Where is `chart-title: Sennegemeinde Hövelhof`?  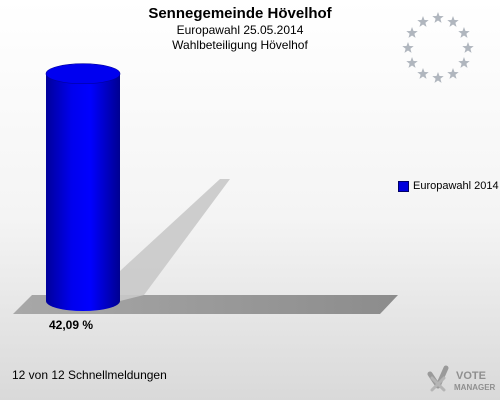
chart-title: Sennegemeinde Hövelhof is located at coordinates (240, 13).